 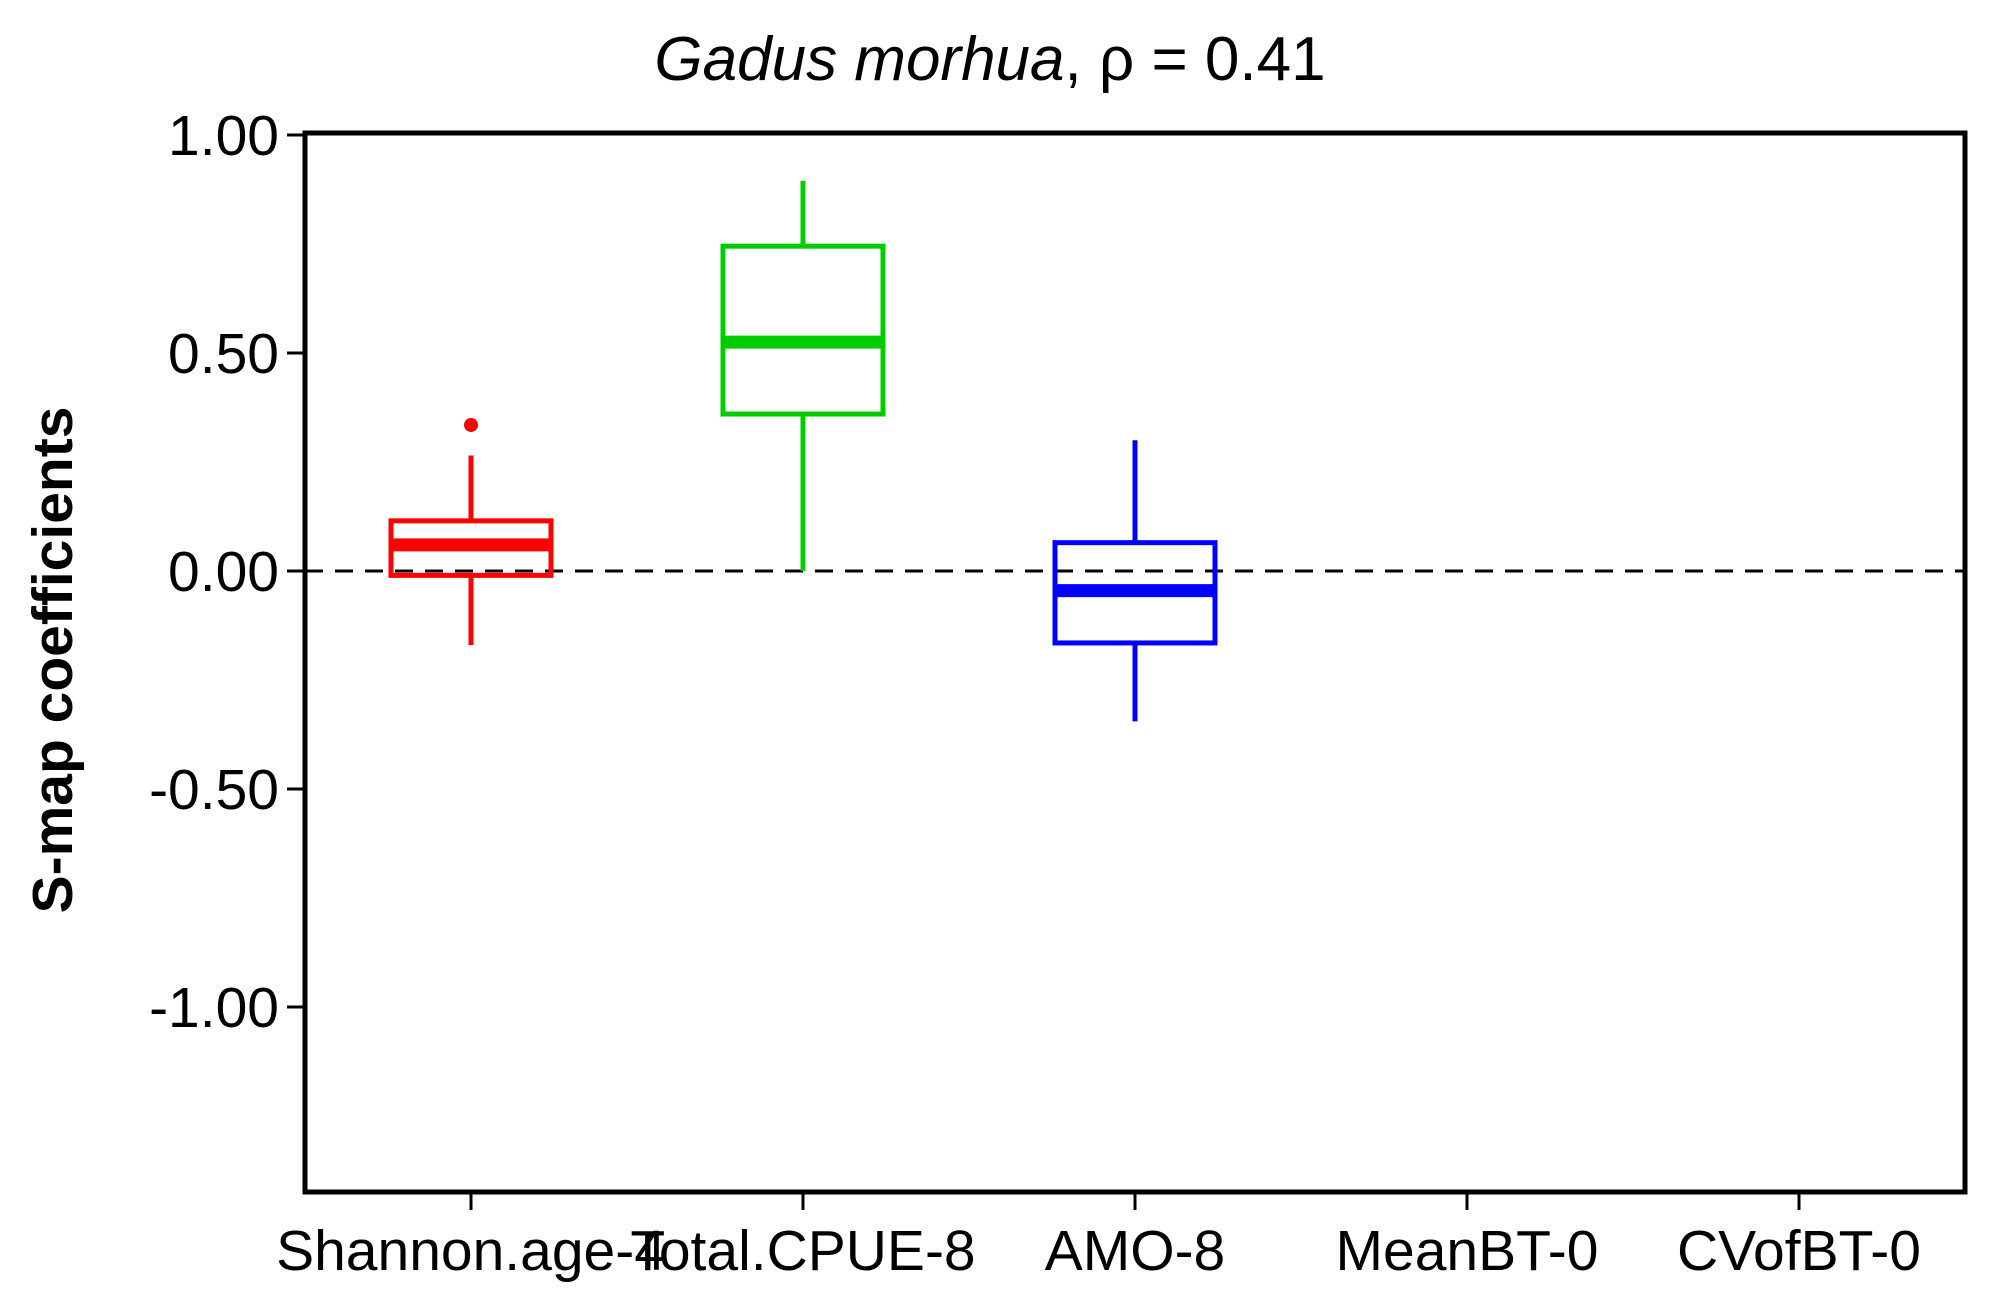 What do you see at coordinates (214, 790) in the screenshot?
I see `y-tick-label: -0.50` at bounding box center [214, 790].